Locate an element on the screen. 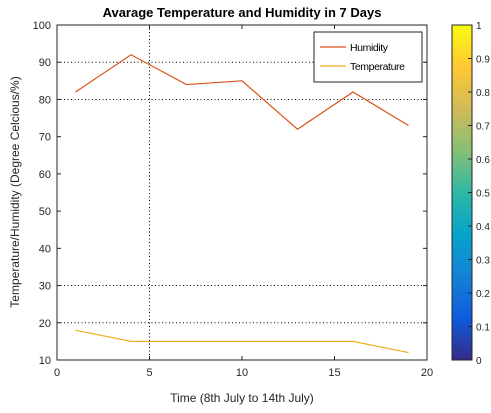 The height and width of the screenshot is (413, 491). colorbar-tick-label: 0.4 is located at coordinates (483, 227).